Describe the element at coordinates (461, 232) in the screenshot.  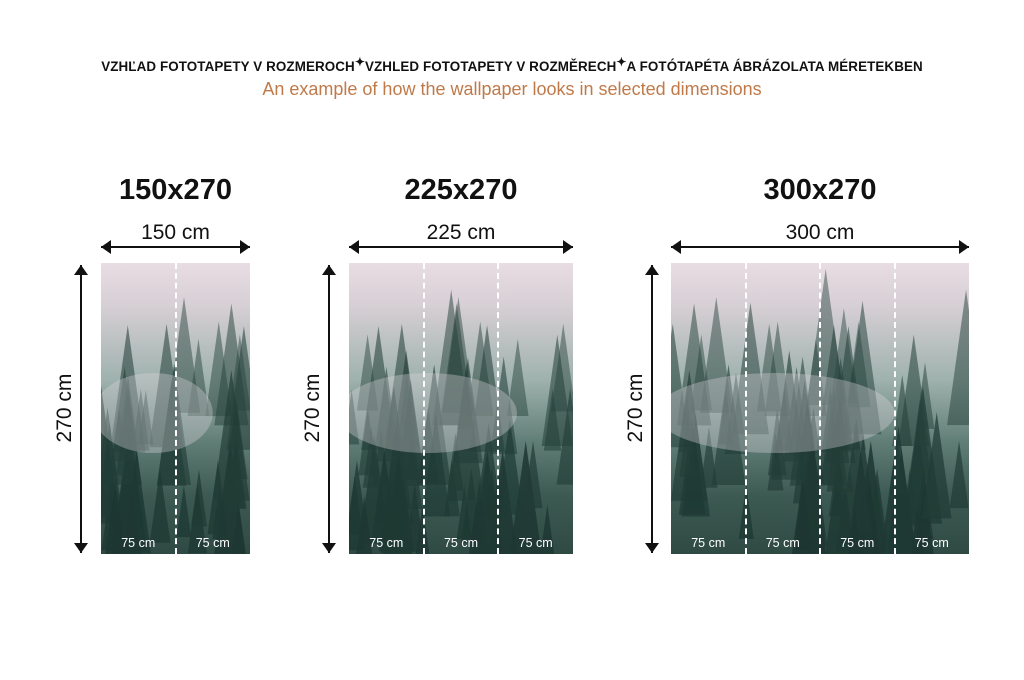
I see `width-label: 225 cm` at that location.